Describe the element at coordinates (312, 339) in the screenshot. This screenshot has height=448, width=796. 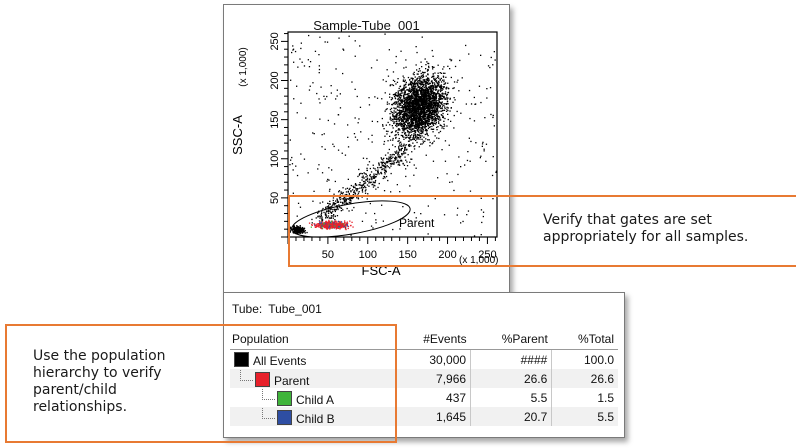
I see `col-population: Population` at that location.